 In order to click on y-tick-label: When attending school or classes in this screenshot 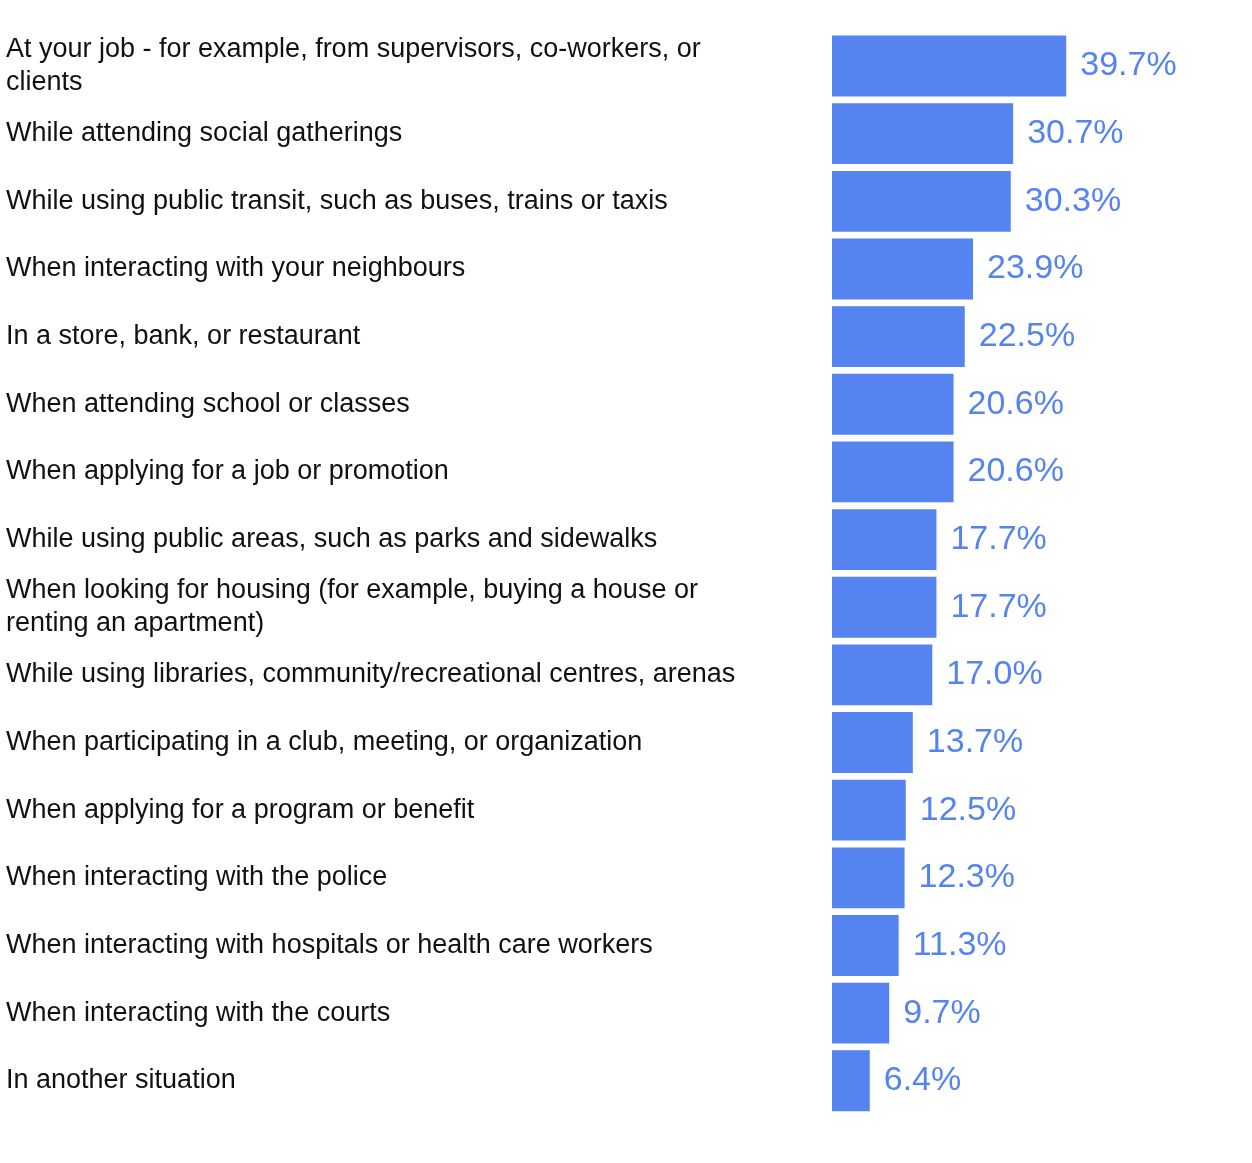, I will do `click(208, 402)`.